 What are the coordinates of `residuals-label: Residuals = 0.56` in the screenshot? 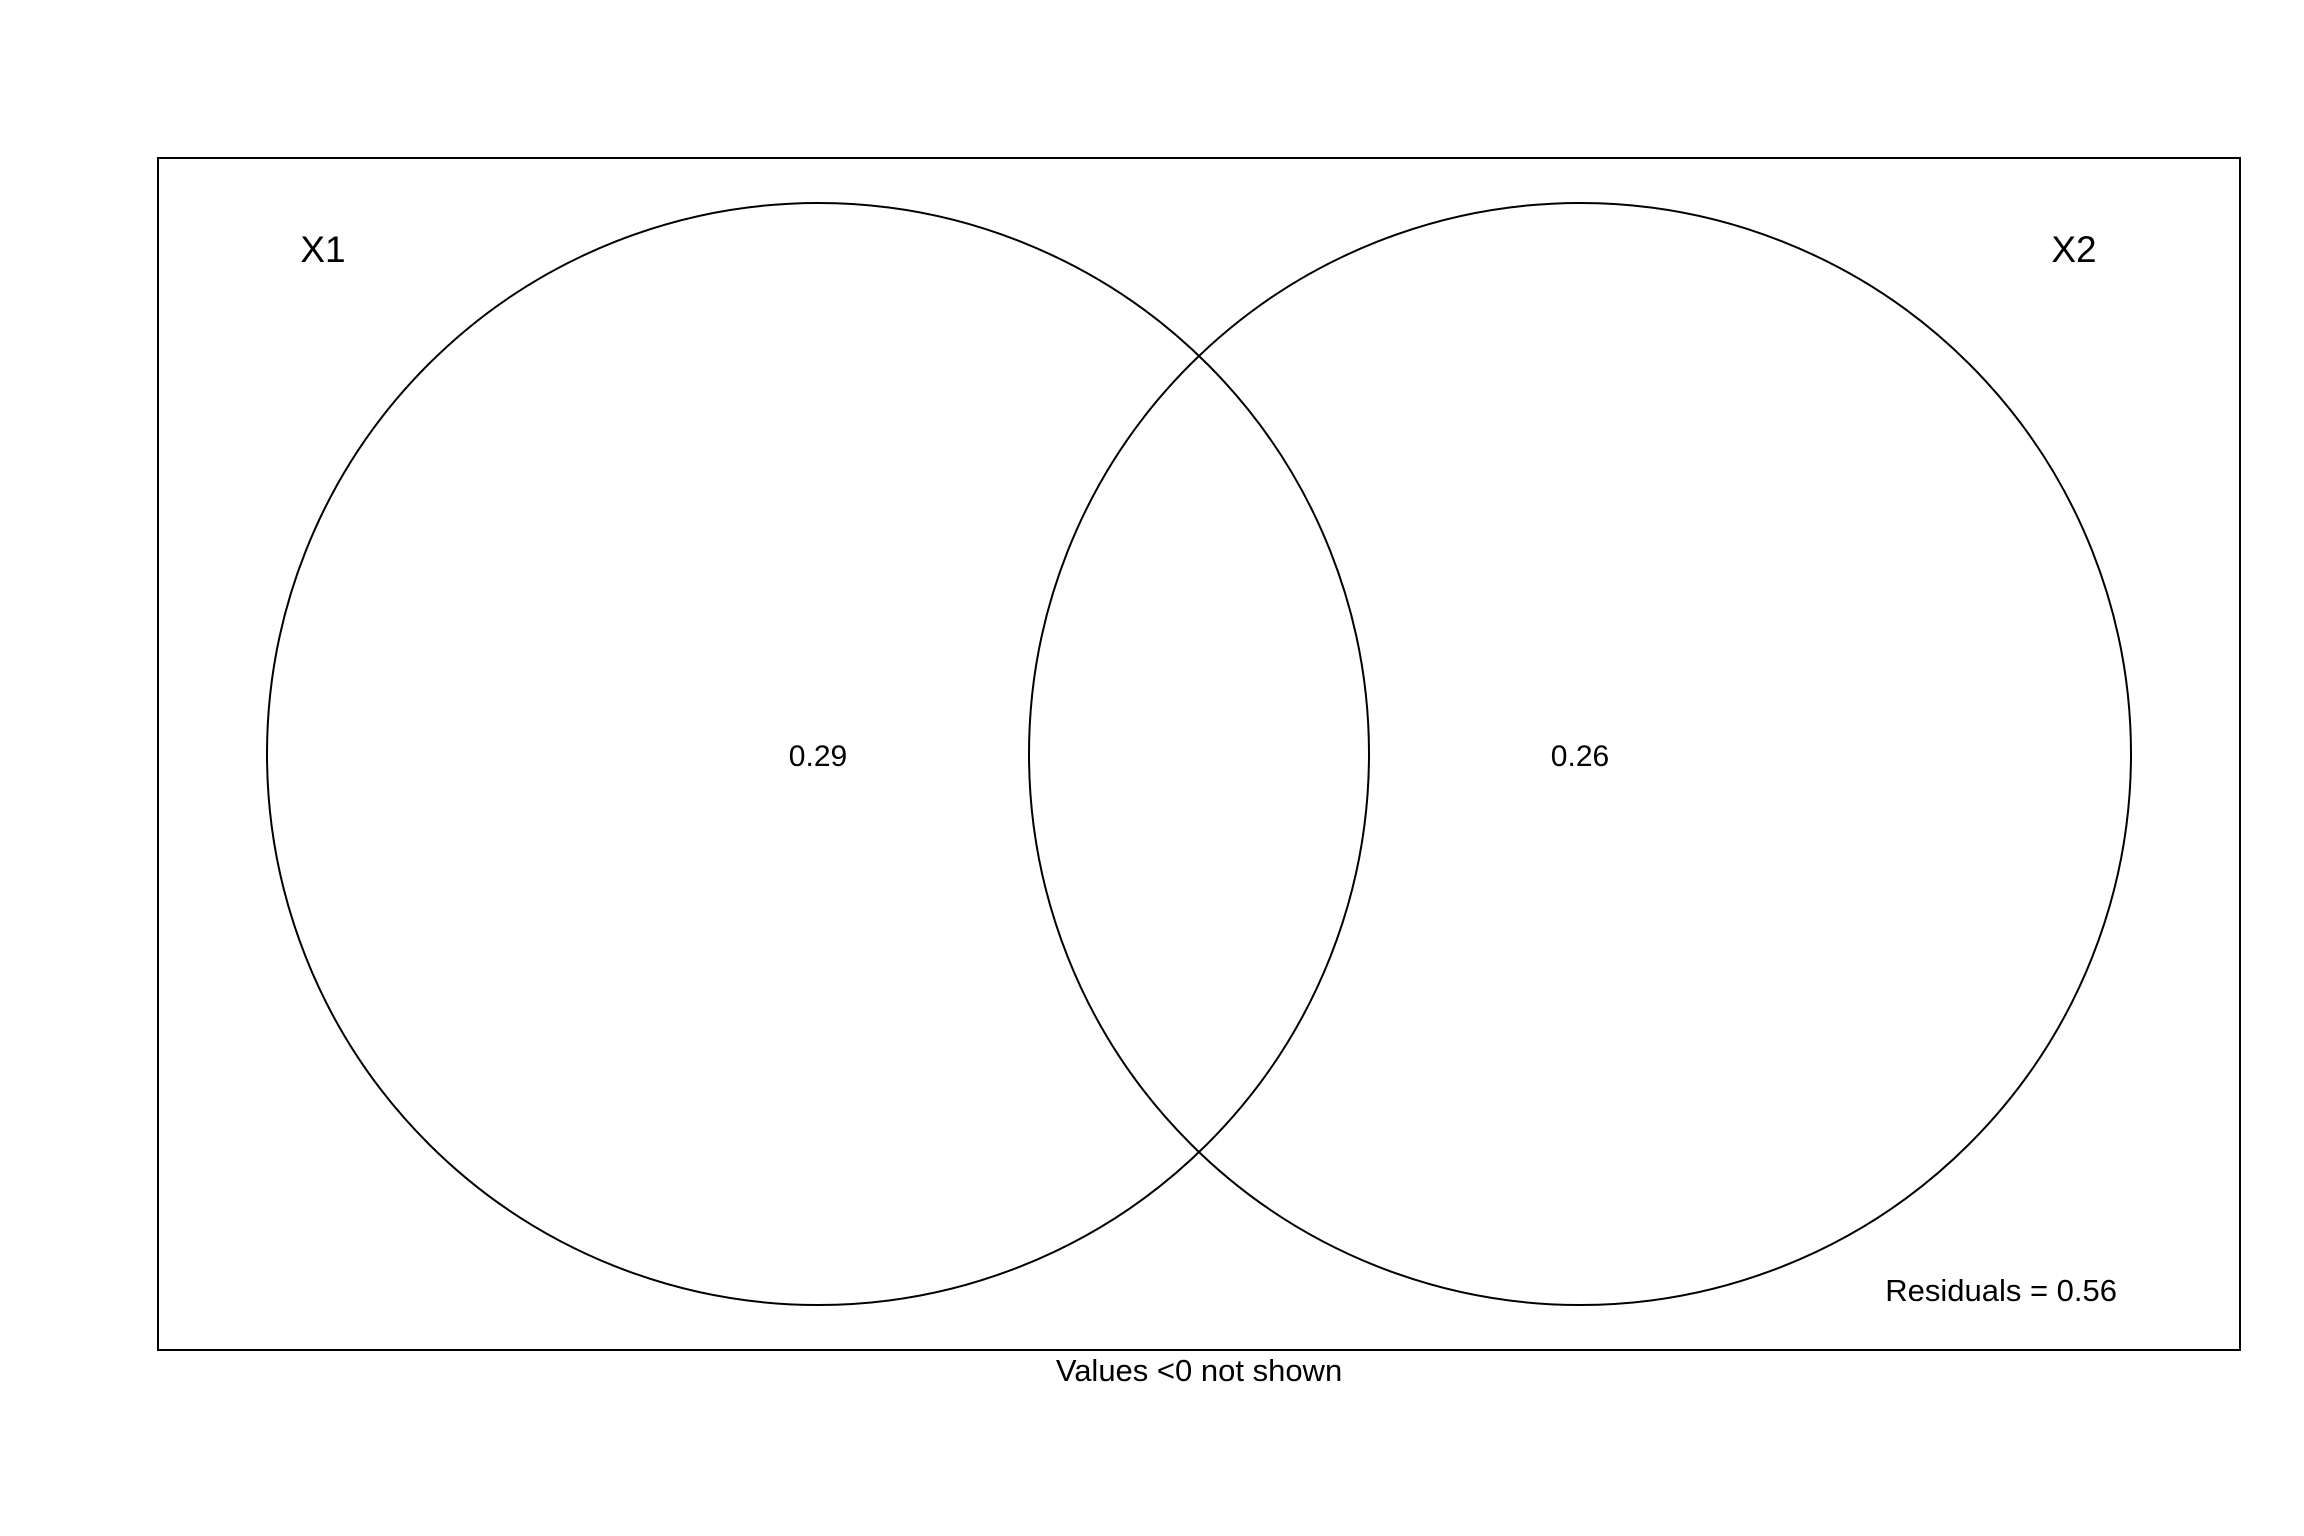 It's located at (2001, 1290).